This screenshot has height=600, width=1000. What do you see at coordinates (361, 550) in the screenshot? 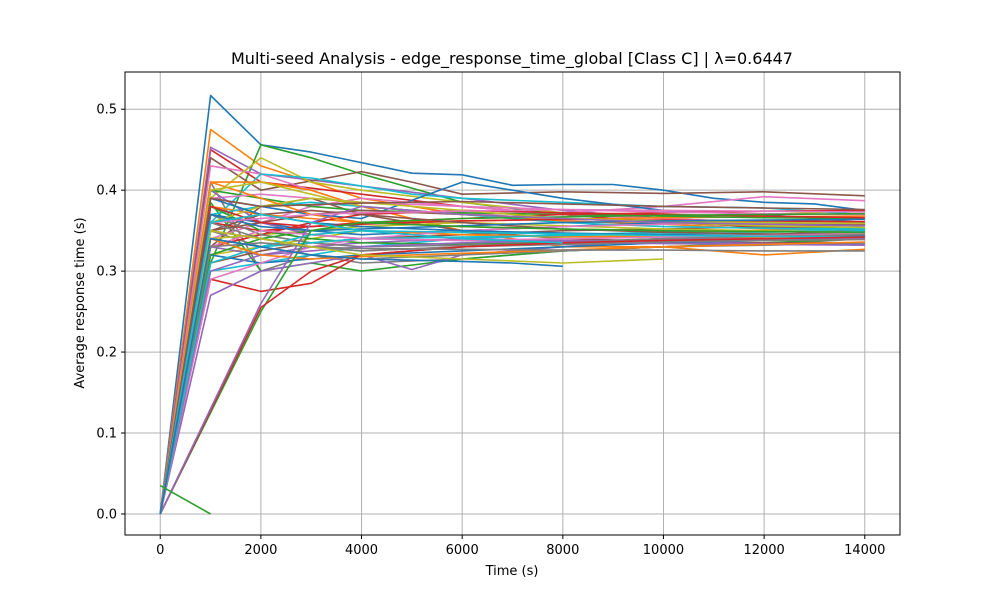
I see `x-tick-label: 4000` at bounding box center [361, 550].